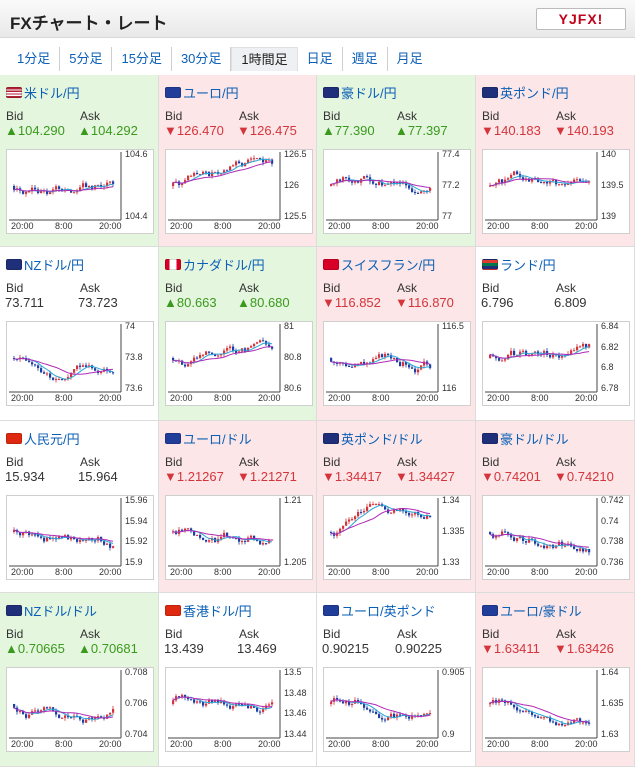 The height and width of the screenshot is (767, 635). I want to click on mini-candlestick-chart: 1.64 1.635 1.63 20:00 8:00 20:00, so click(556, 709).